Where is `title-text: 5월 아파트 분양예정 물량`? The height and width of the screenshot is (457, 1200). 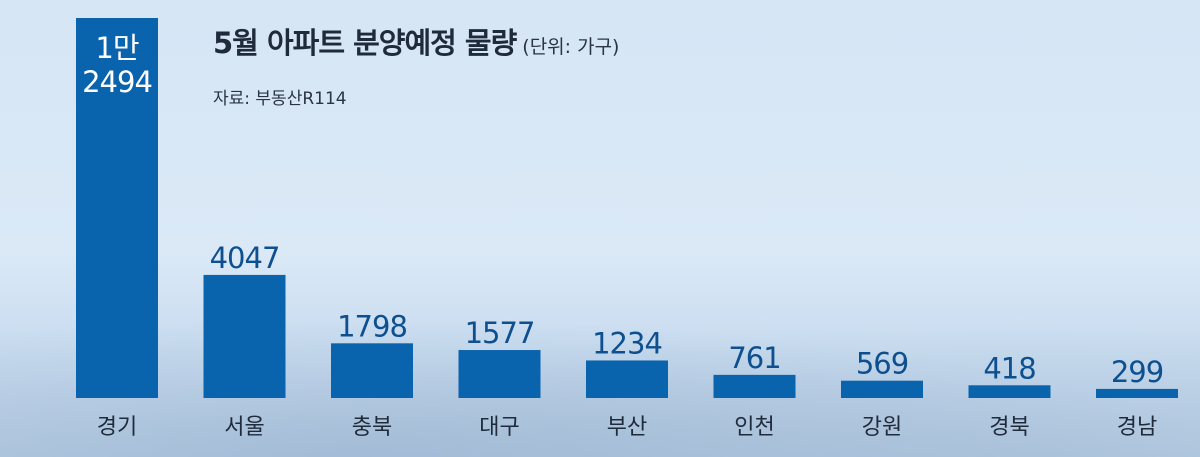 title-text: 5월 아파트 분양예정 물량 is located at coordinates (365, 43).